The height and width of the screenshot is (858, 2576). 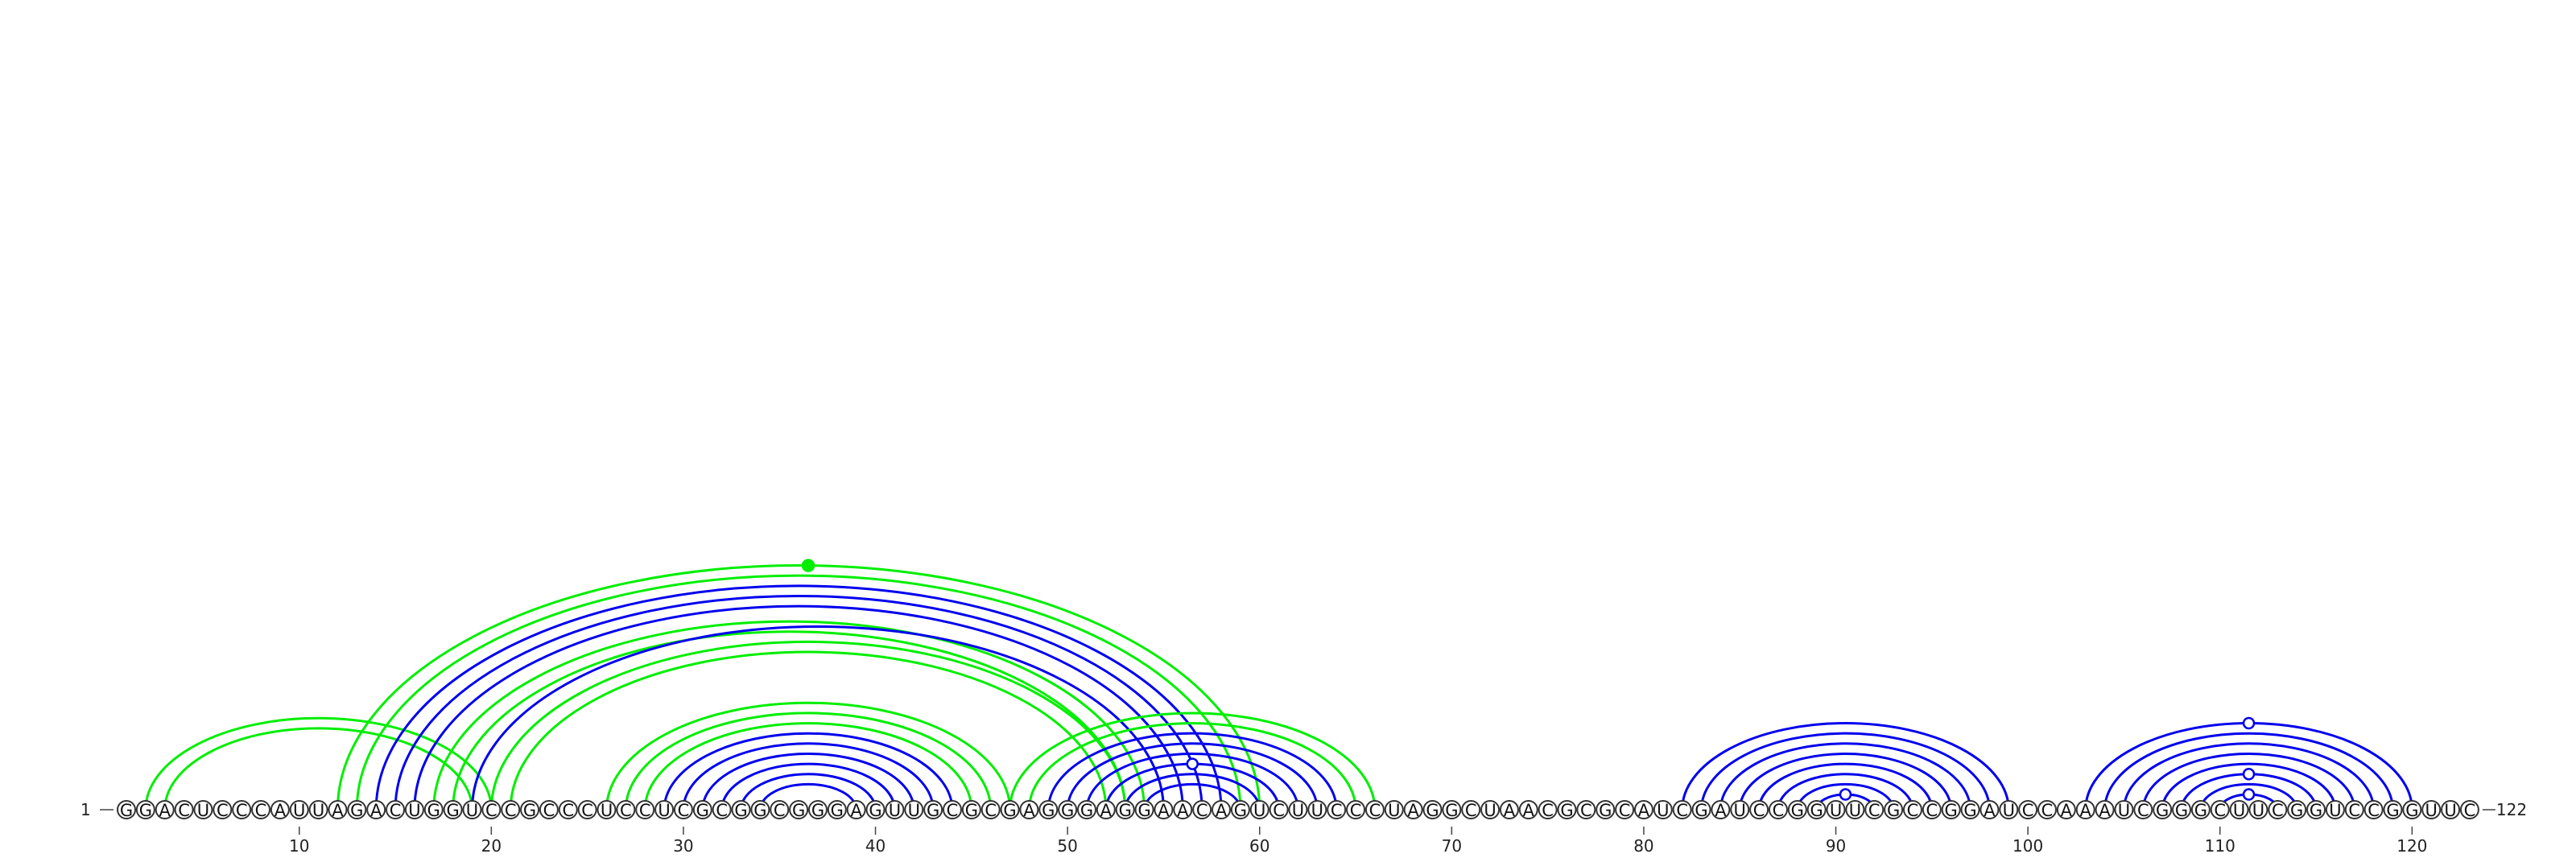 What do you see at coordinates (1893, 811) in the screenshot?
I see `nucleotide-letter-93: G` at bounding box center [1893, 811].